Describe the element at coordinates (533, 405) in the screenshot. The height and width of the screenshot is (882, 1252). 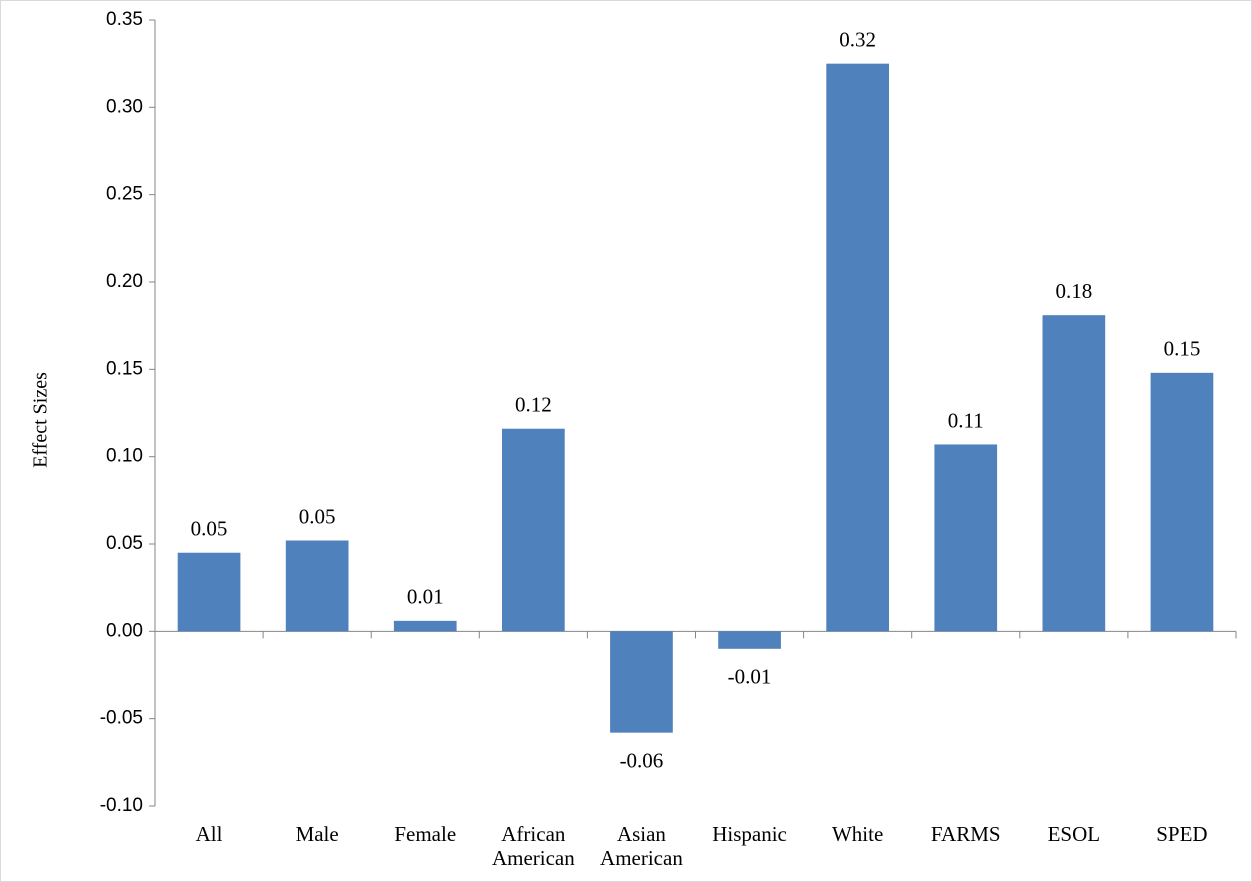
I see `data-label: 0.12` at that location.